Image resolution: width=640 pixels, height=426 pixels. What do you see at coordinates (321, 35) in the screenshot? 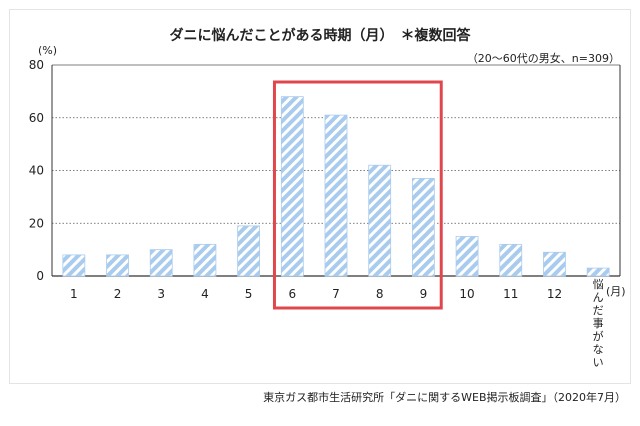
I see `chart-title: ダニに悩んだことがある時期（月） ＊複数回答` at bounding box center [321, 35].